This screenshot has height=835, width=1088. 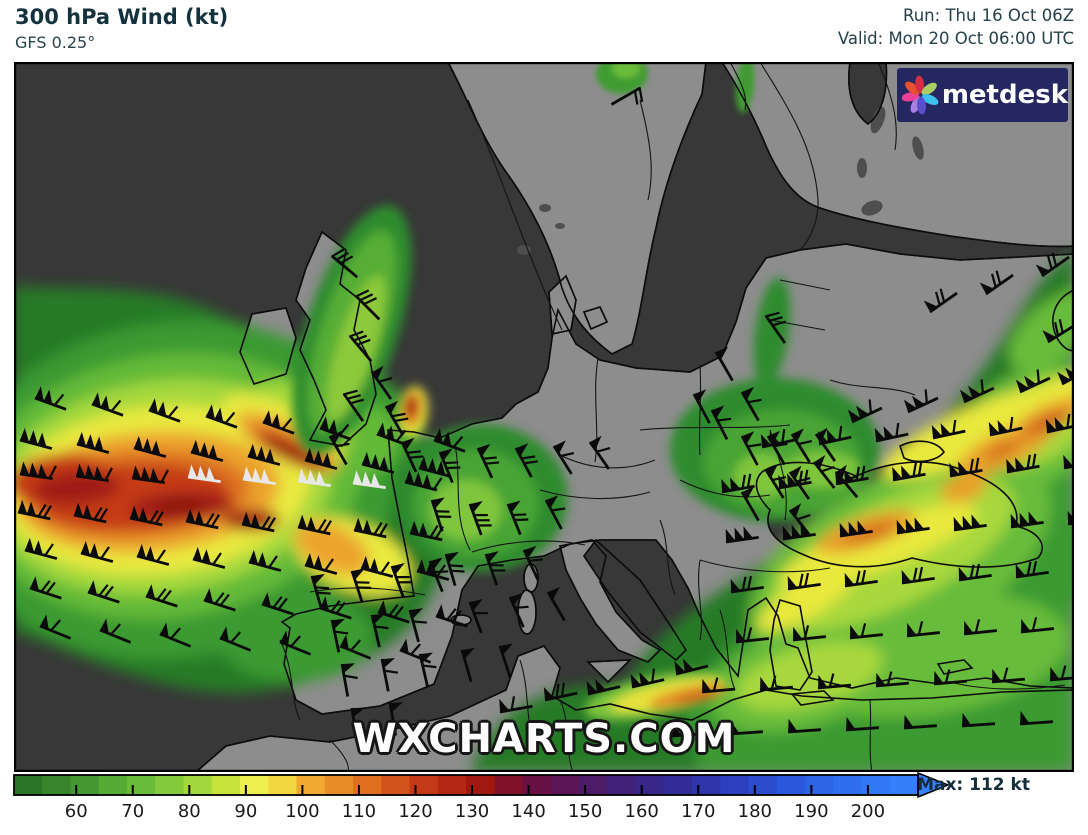 I want to click on max-wind-label: Max: 112 kt, so click(x=973, y=785).